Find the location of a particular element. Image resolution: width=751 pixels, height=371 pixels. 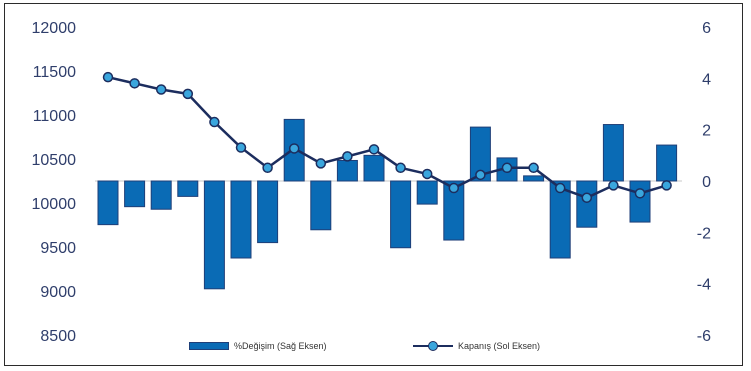

right-tick-label: -4 is located at coordinates (704, 285).